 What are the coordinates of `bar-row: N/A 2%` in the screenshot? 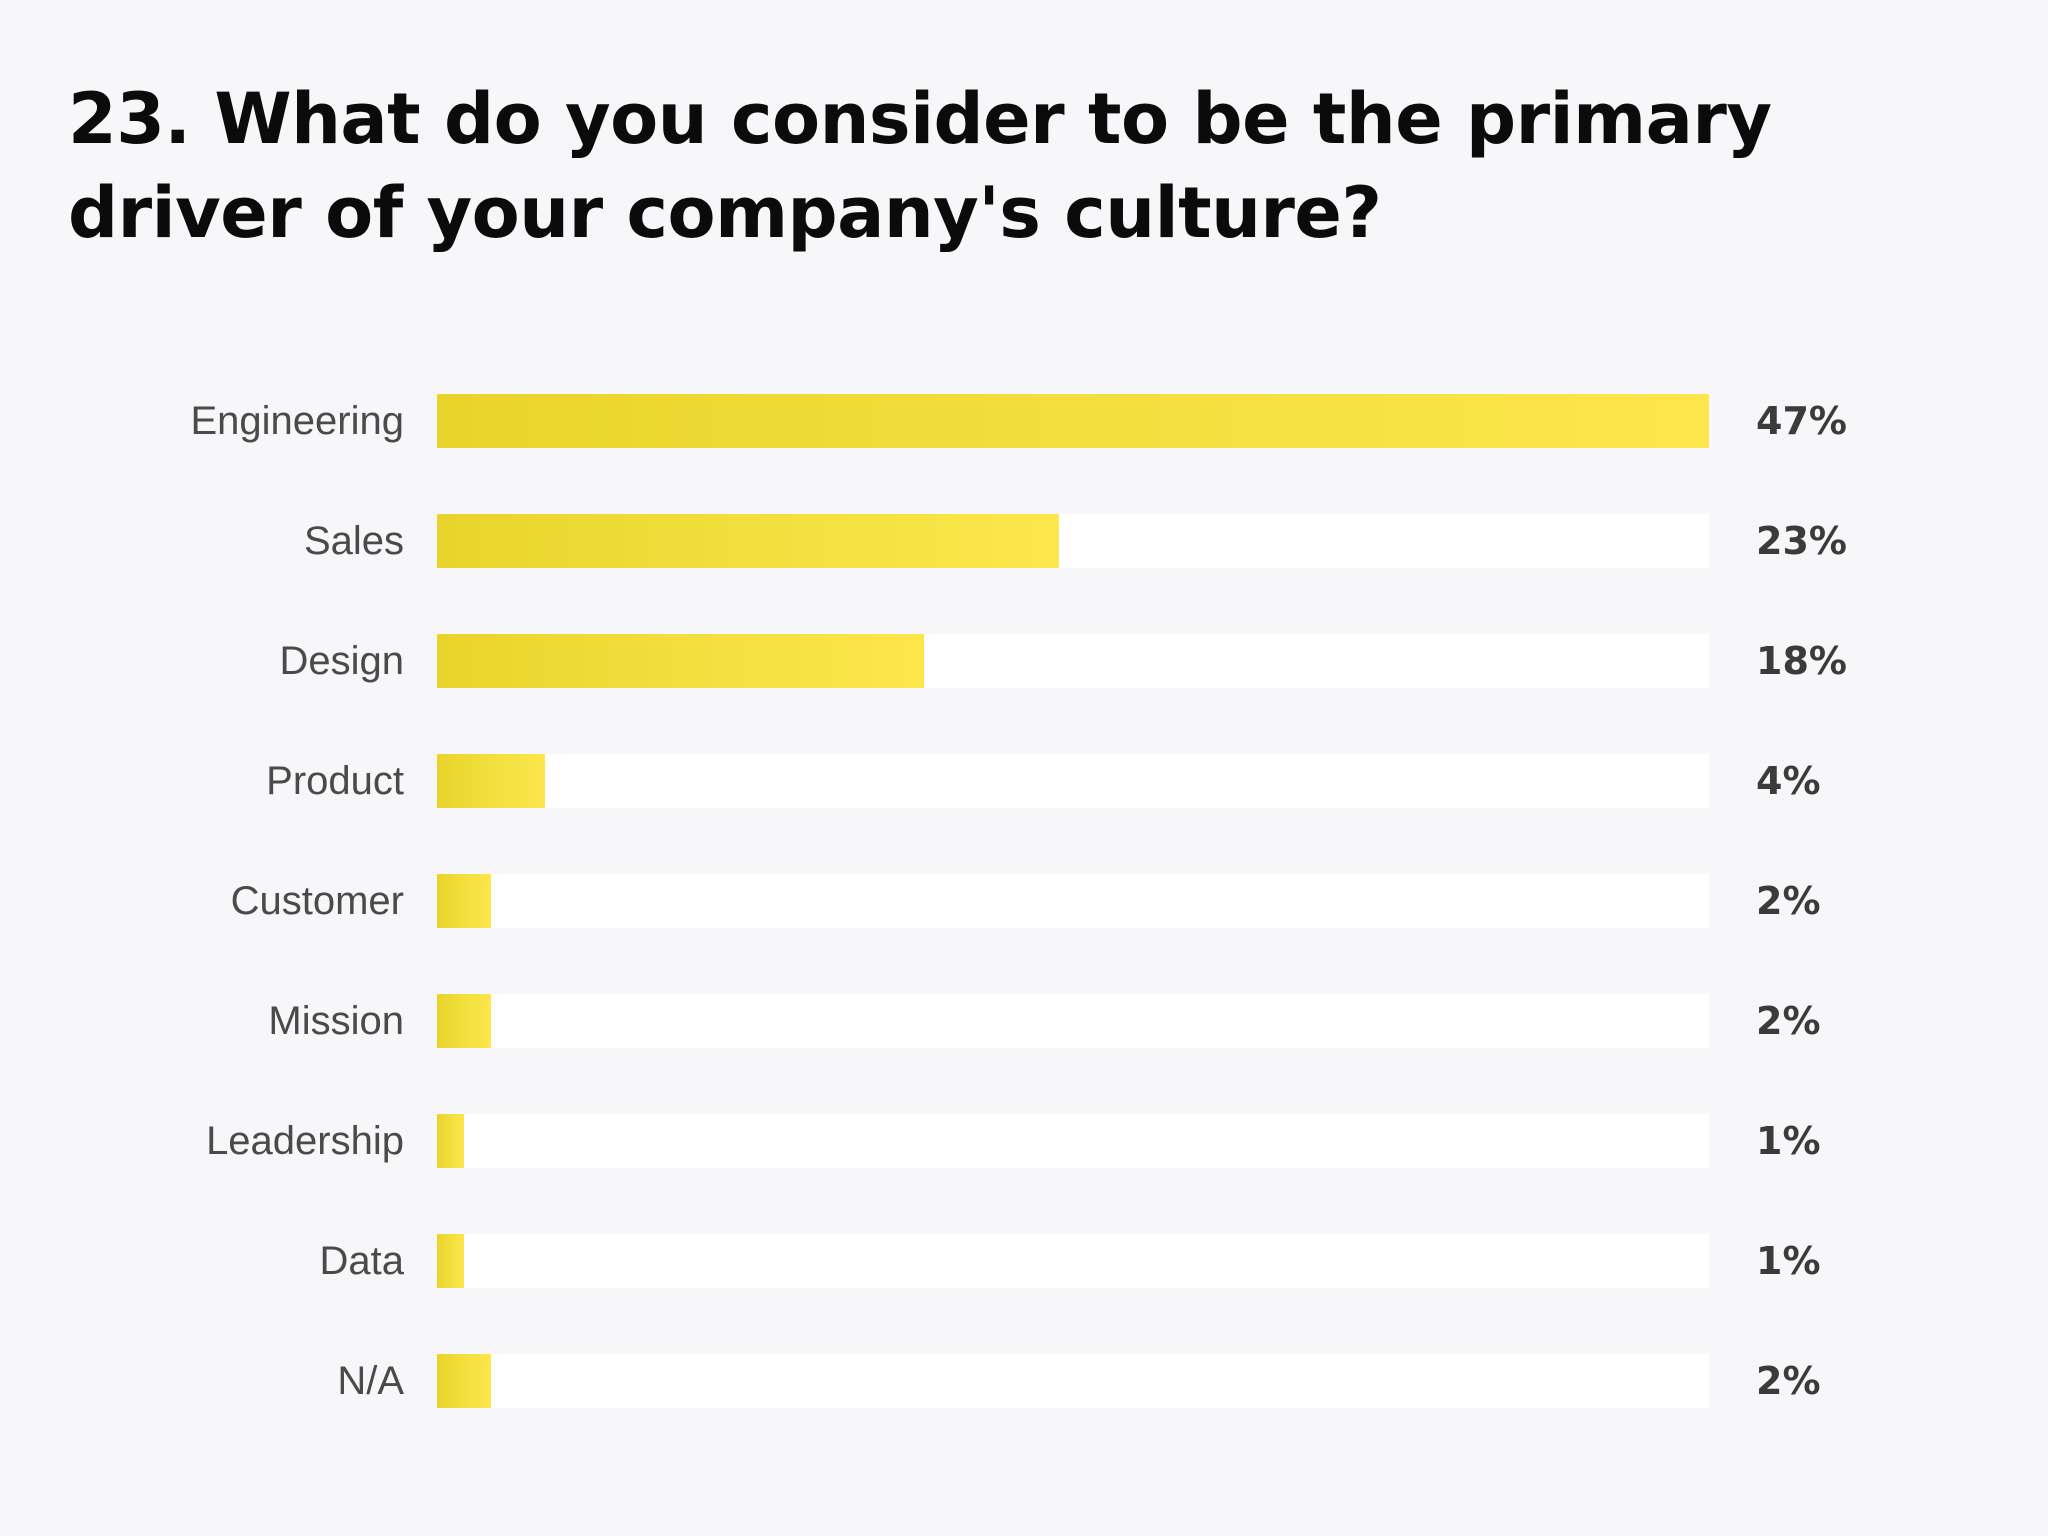 It's located at (1024, 1381).